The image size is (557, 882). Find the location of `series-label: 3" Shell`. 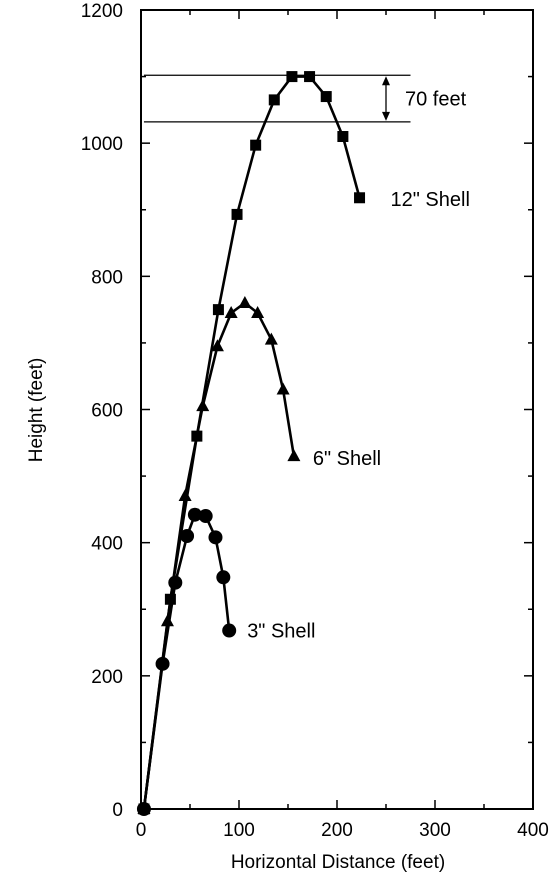

series-label: 3" Shell is located at coordinates (281, 632).